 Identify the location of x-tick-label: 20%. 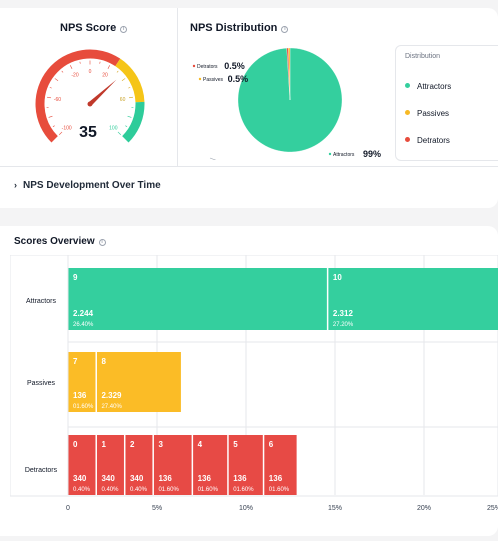
(424, 508).